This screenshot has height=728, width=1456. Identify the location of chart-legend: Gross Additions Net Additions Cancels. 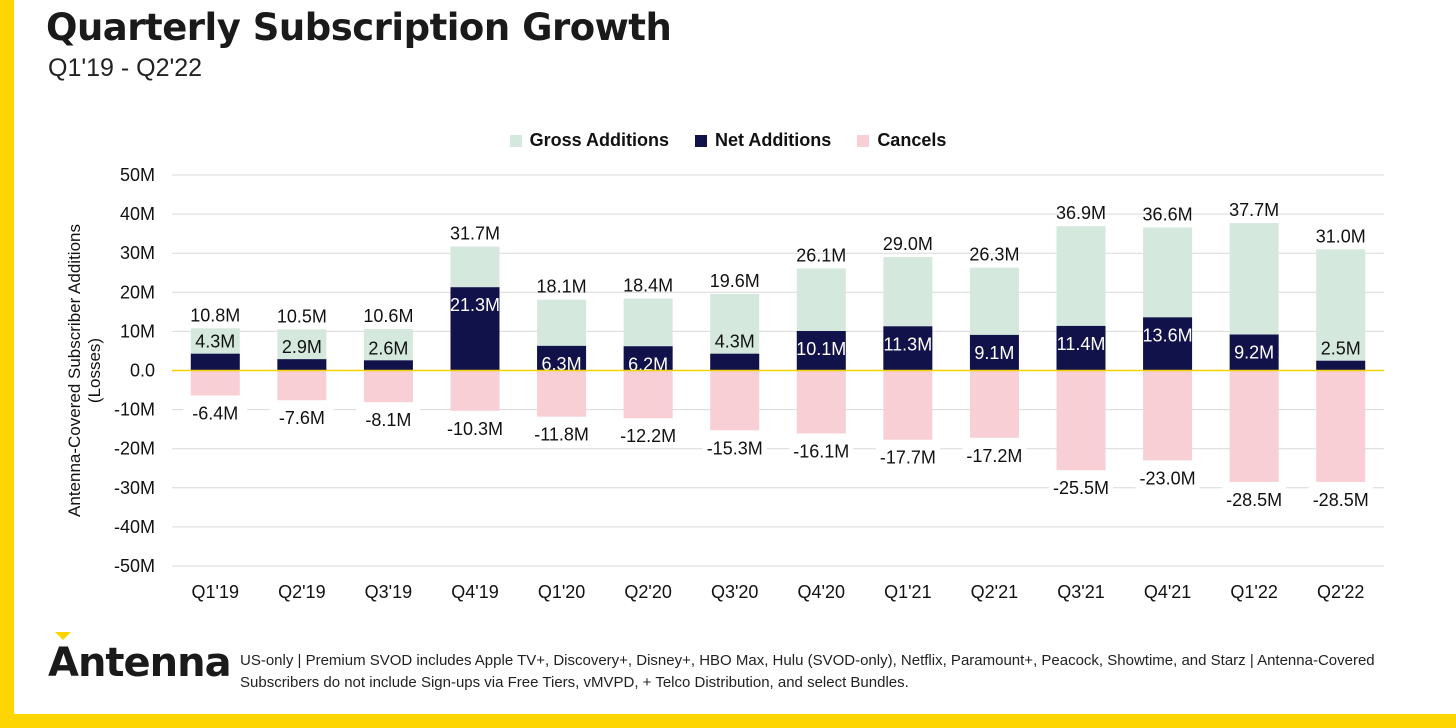
(728, 140).